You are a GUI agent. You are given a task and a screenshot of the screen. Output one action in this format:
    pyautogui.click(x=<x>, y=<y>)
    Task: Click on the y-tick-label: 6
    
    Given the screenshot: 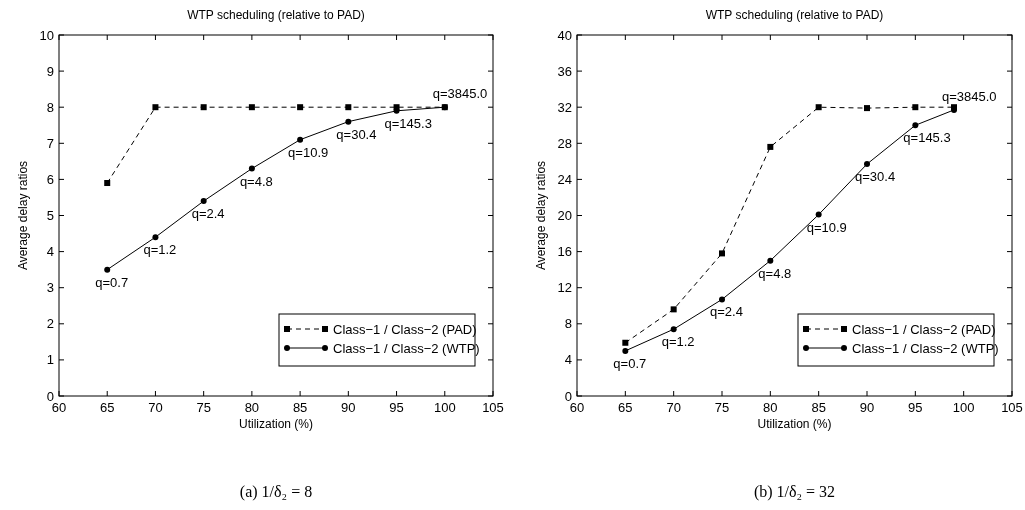 What is the action you would take?
    pyautogui.click(x=50, y=179)
    